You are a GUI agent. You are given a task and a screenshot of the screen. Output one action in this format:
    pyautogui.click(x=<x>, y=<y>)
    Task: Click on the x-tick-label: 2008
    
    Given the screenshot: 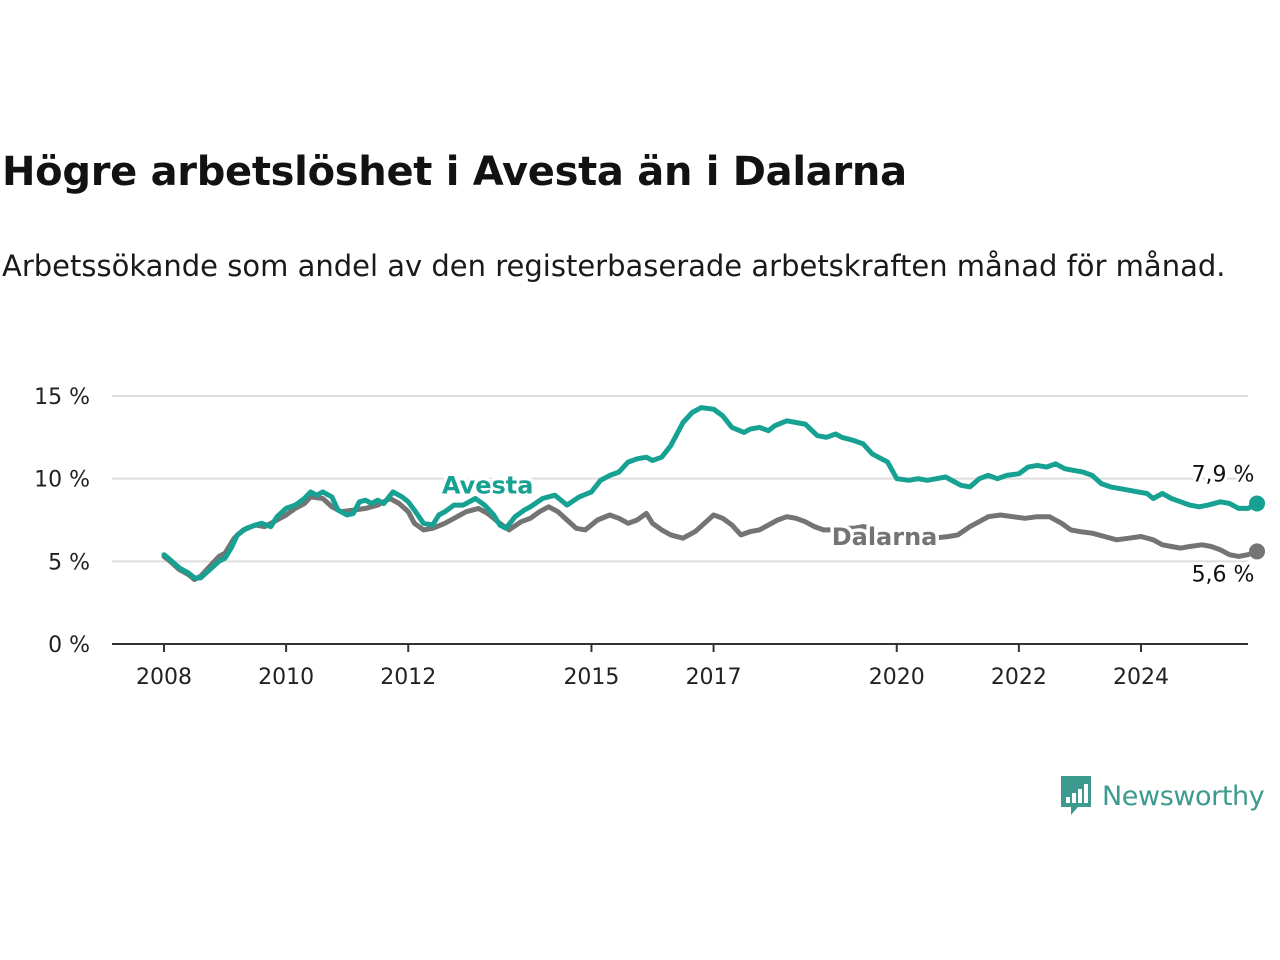 What is the action you would take?
    pyautogui.click(x=164, y=677)
    